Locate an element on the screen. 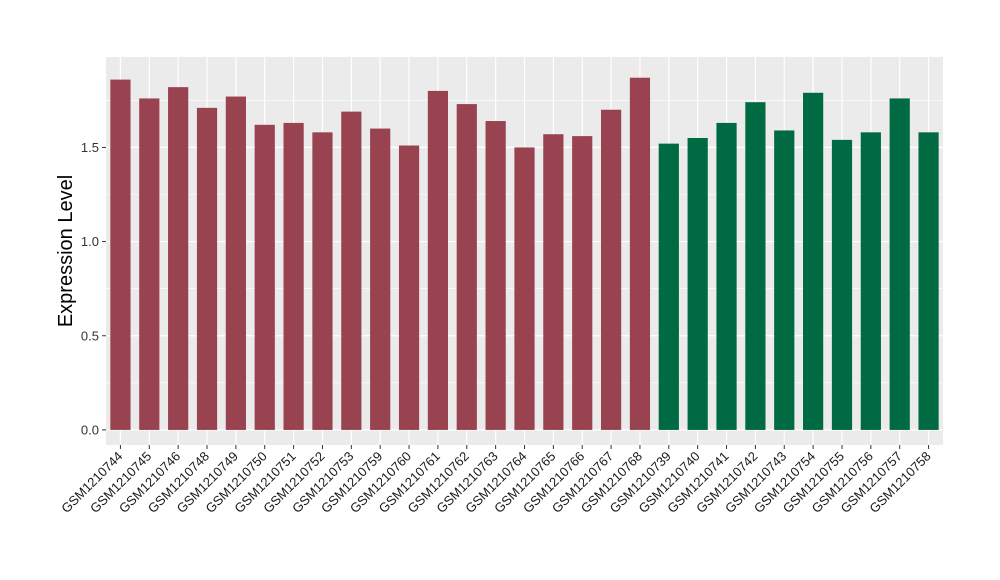 Image resolution: width=1000 pixels, height=580 pixels. y-axis: 0.0 0.5 1.0 1.5 is located at coordinates (93, 288).